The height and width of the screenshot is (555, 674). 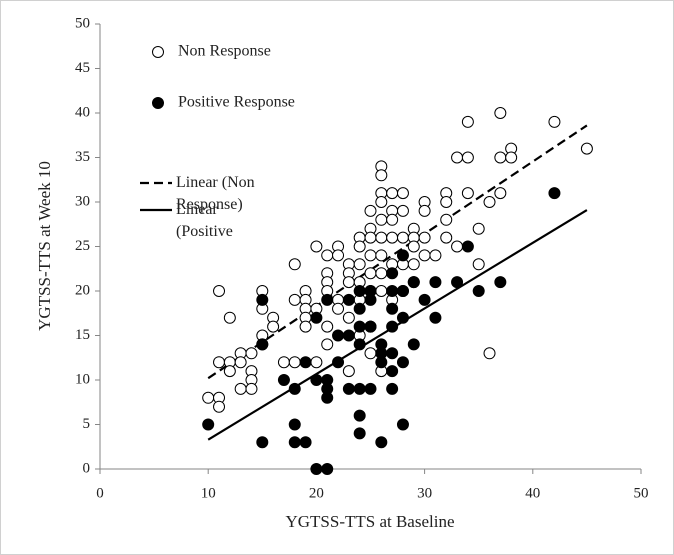 I want to click on x-tick-label: 20, so click(x=316, y=493).